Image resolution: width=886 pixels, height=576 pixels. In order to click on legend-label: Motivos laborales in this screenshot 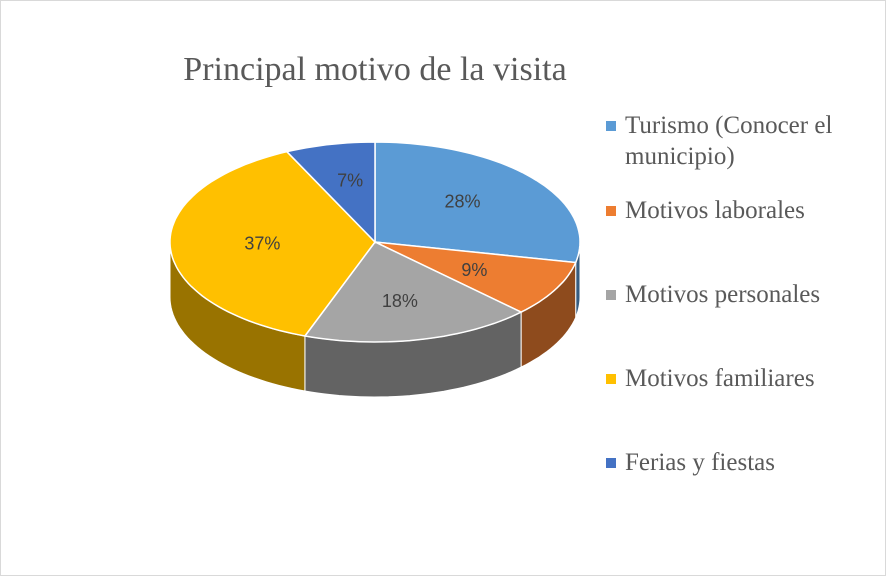, I will do `click(715, 210)`.